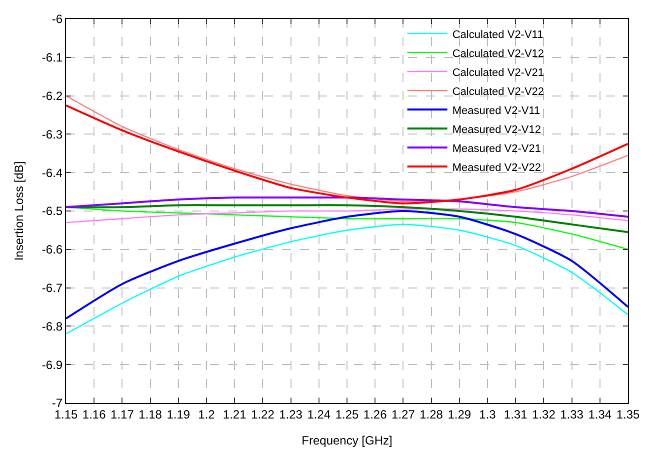 This screenshot has width=652, height=461. Describe the element at coordinates (319, 414) in the screenshot. I see `x-tick-label: 1.24` at that location.